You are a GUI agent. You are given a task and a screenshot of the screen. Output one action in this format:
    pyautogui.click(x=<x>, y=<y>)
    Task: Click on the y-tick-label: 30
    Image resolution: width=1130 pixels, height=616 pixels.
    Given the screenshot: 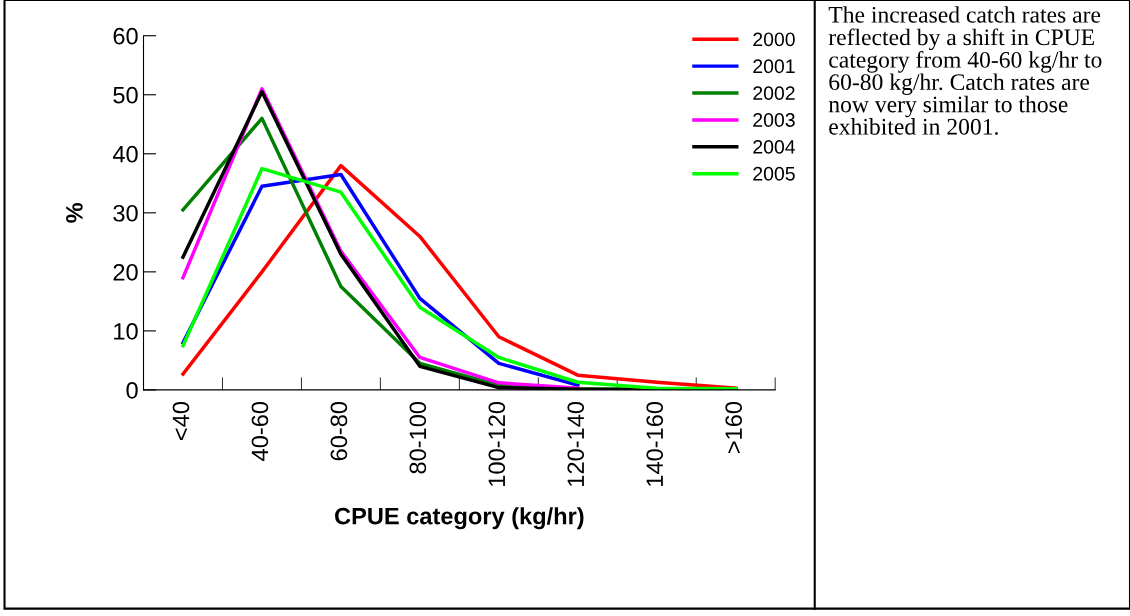 What is the action you would take?
    pyautogui.click(x=125, y=213)
    